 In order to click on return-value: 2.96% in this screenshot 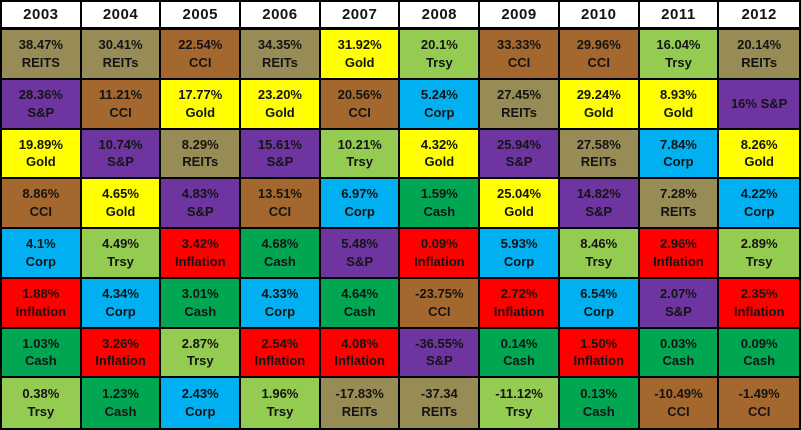, I will do `click(678, 244)`.